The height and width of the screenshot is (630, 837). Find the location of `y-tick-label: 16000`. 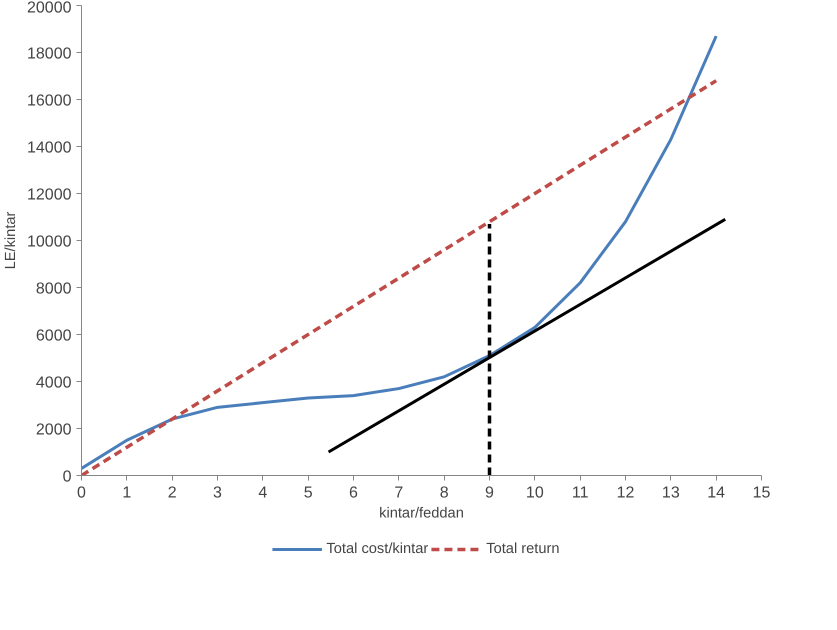

y-tick-label: 16000 is located at coordinates (49, 101).